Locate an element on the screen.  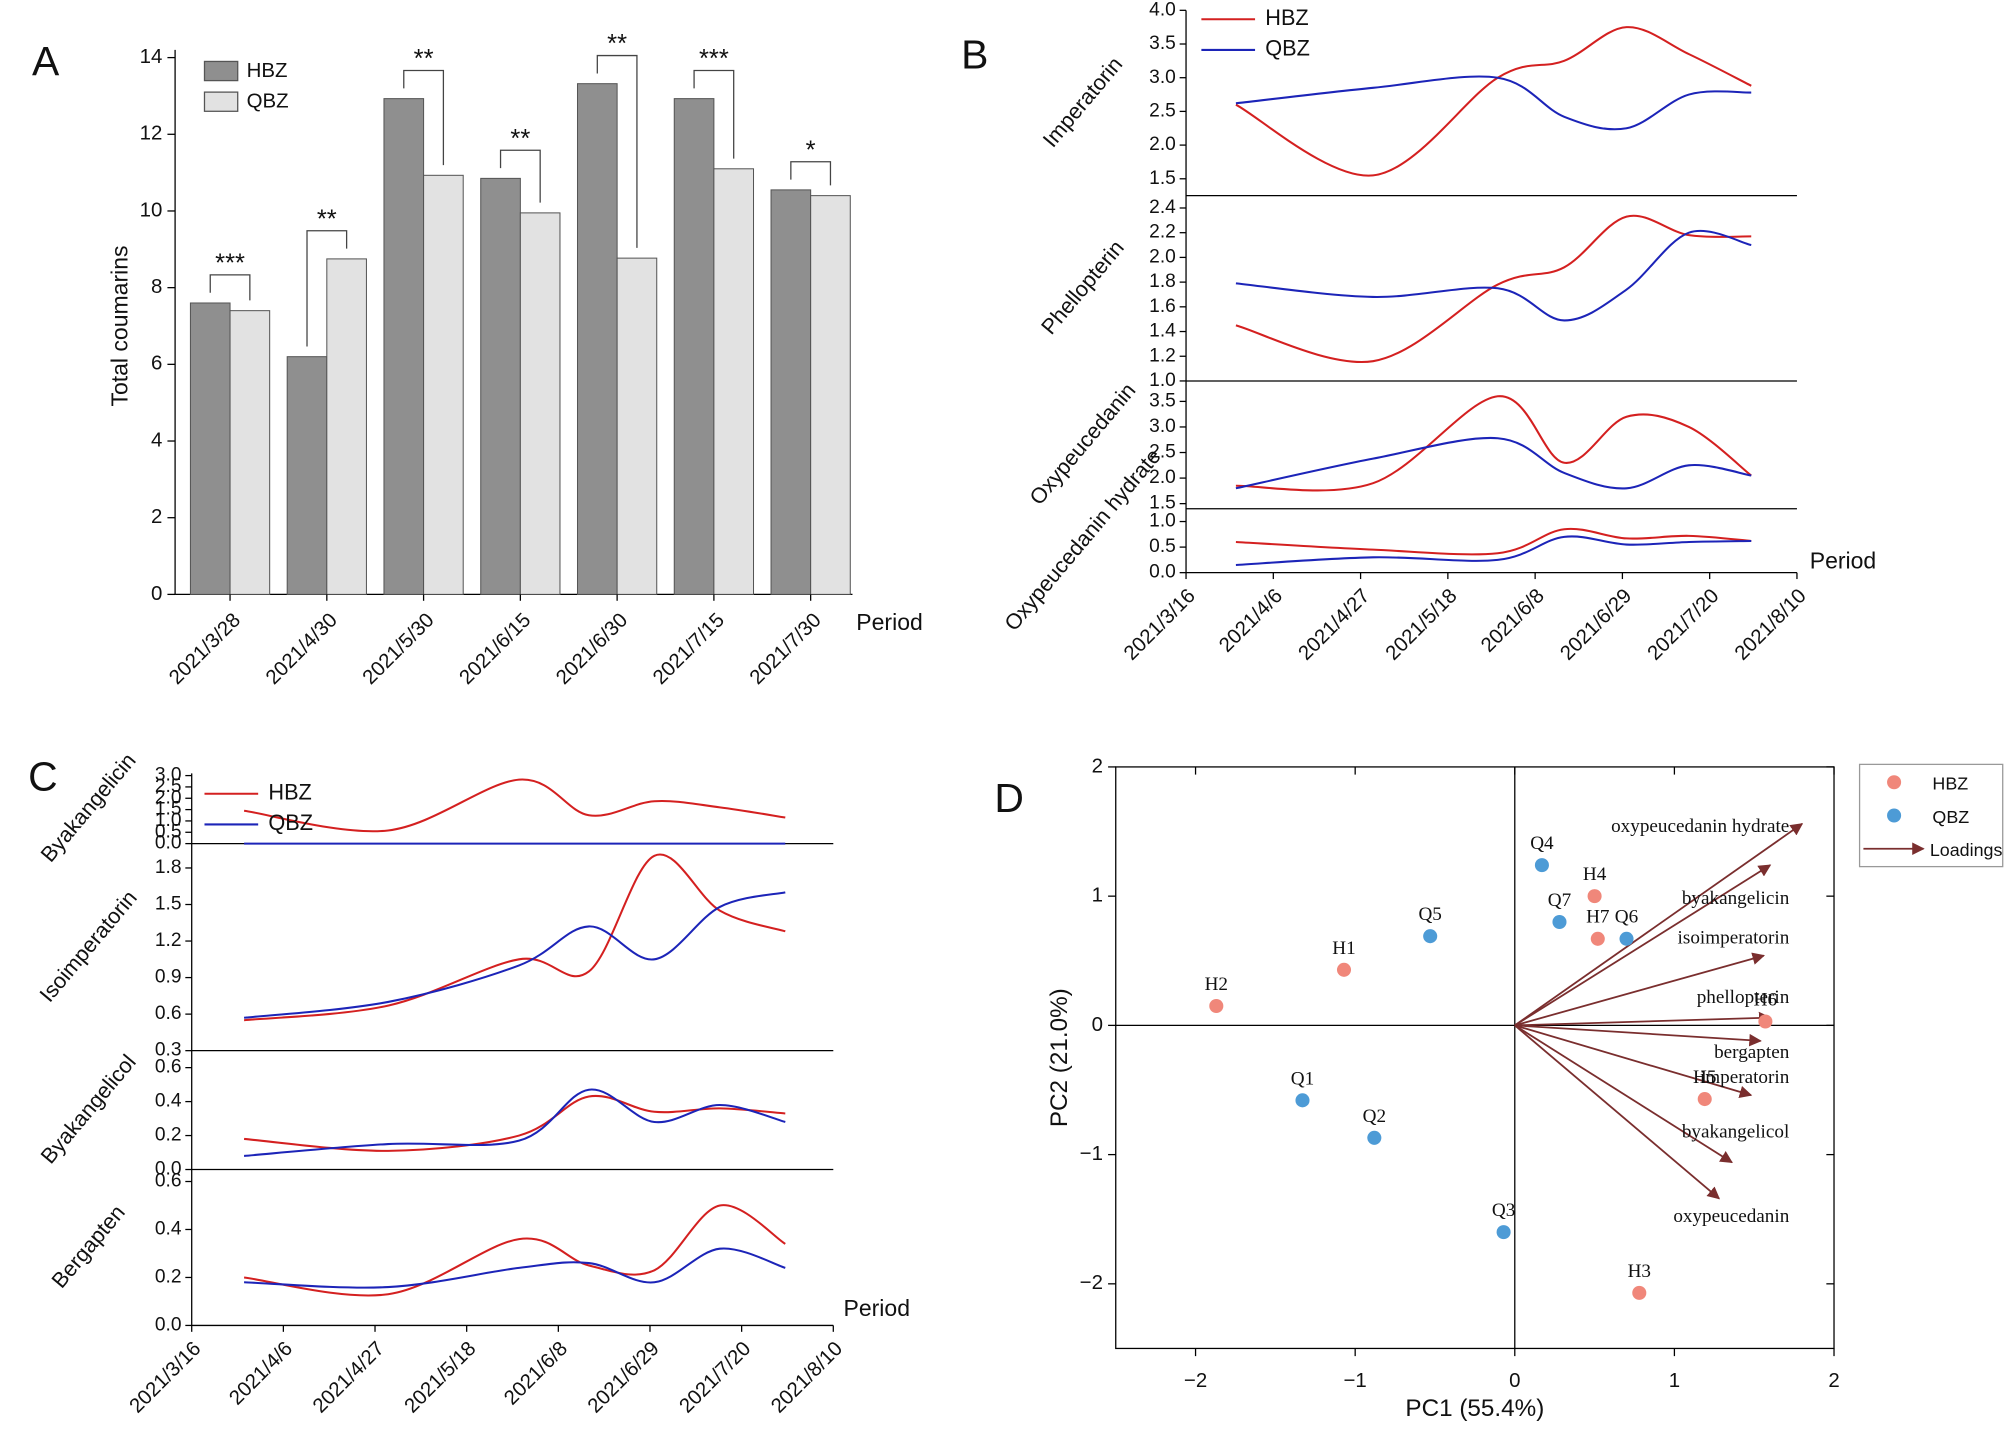
x-tick-label: 2021/7/15 is located at coordinates (688, 648).